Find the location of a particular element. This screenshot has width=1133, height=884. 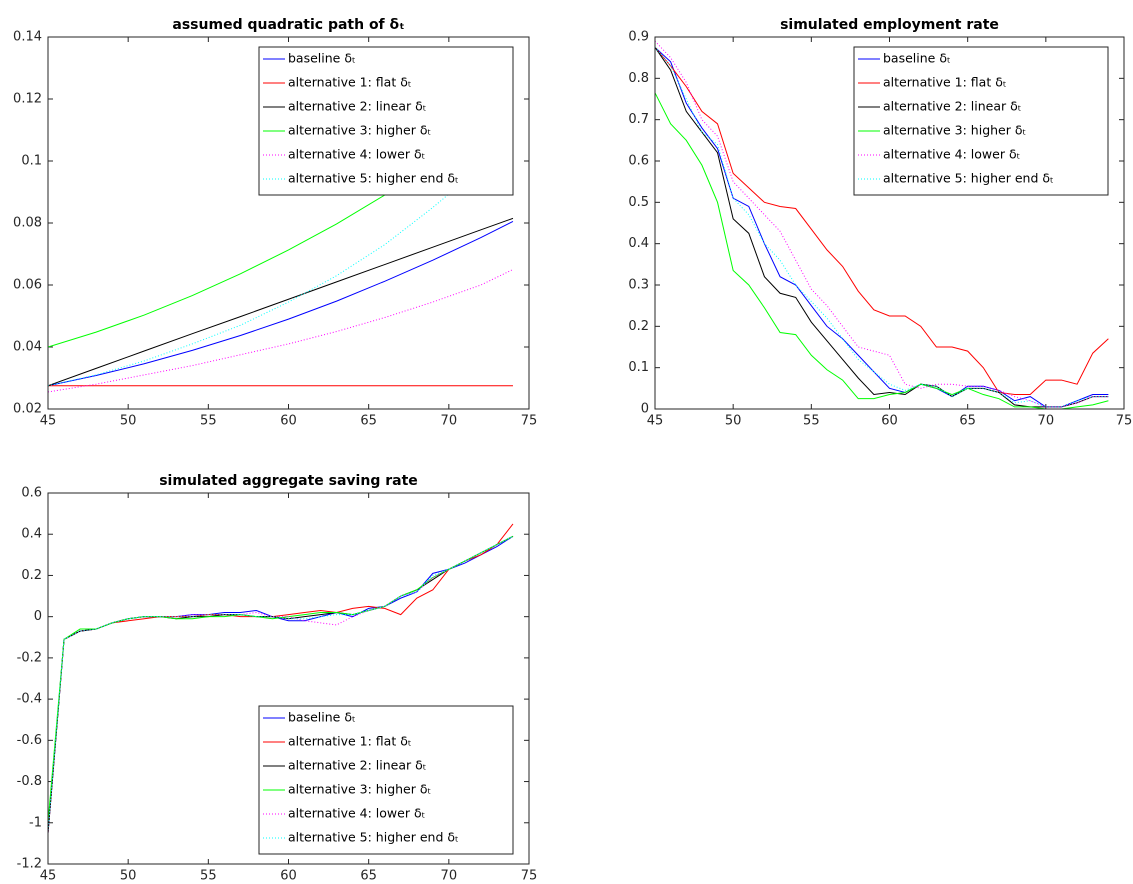

chart-title: simulated aggregate saving rate is located at coordinates (288, 481).